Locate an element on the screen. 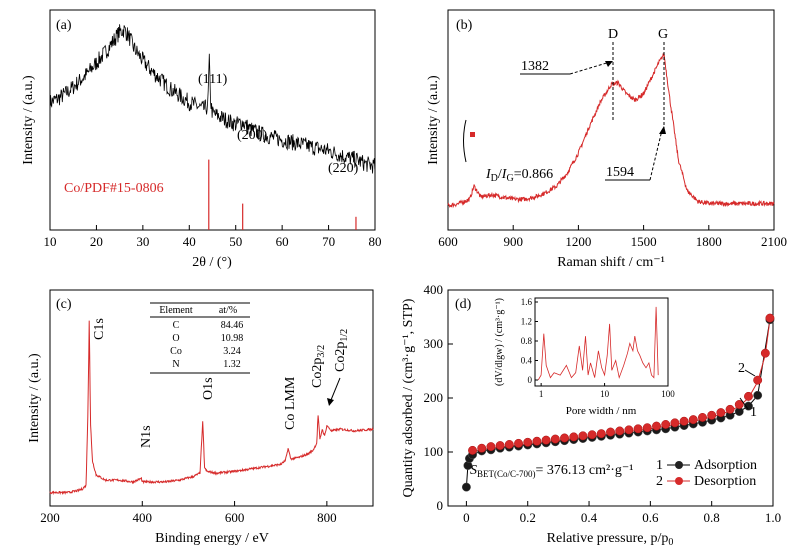 The width and height of the screenshot is (803, 552). panel-d-ylabel: Quantity adsorbed / (cm³·g⁻¹, STP) is located at coordinates (408, 397).